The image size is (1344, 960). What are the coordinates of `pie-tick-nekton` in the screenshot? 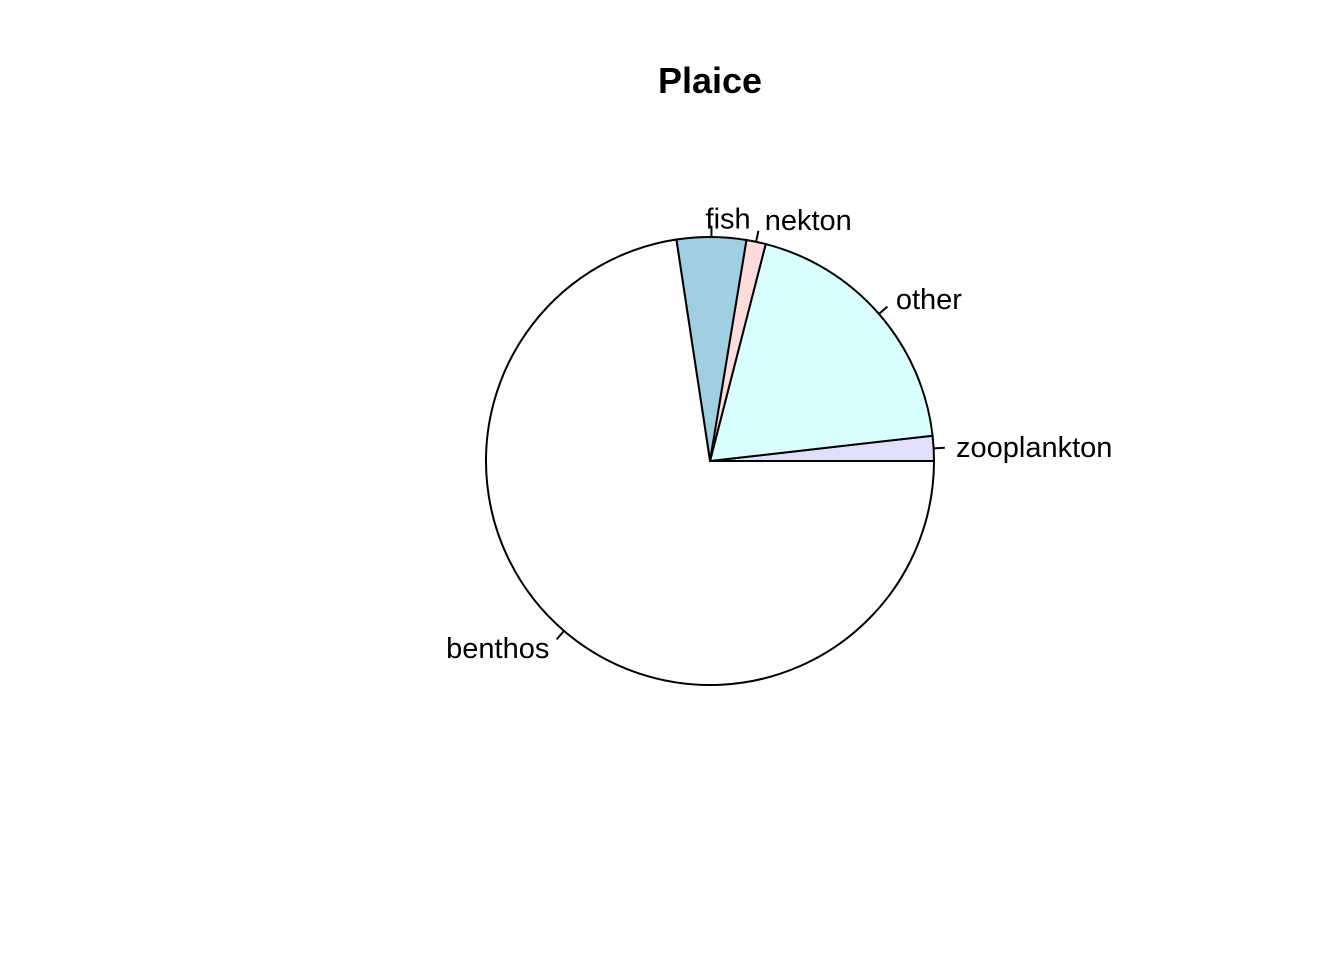 It's located at (757, 236).